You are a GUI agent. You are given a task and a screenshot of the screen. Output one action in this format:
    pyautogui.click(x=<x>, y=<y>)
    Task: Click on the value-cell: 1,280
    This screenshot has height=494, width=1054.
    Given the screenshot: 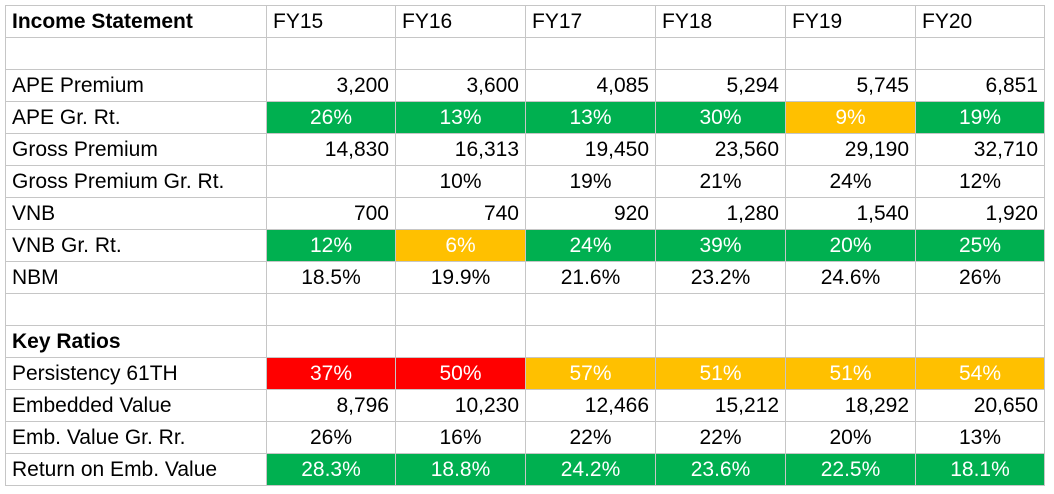 What is the action you would take?
    pyautogui.click(x=720, y=213)
    